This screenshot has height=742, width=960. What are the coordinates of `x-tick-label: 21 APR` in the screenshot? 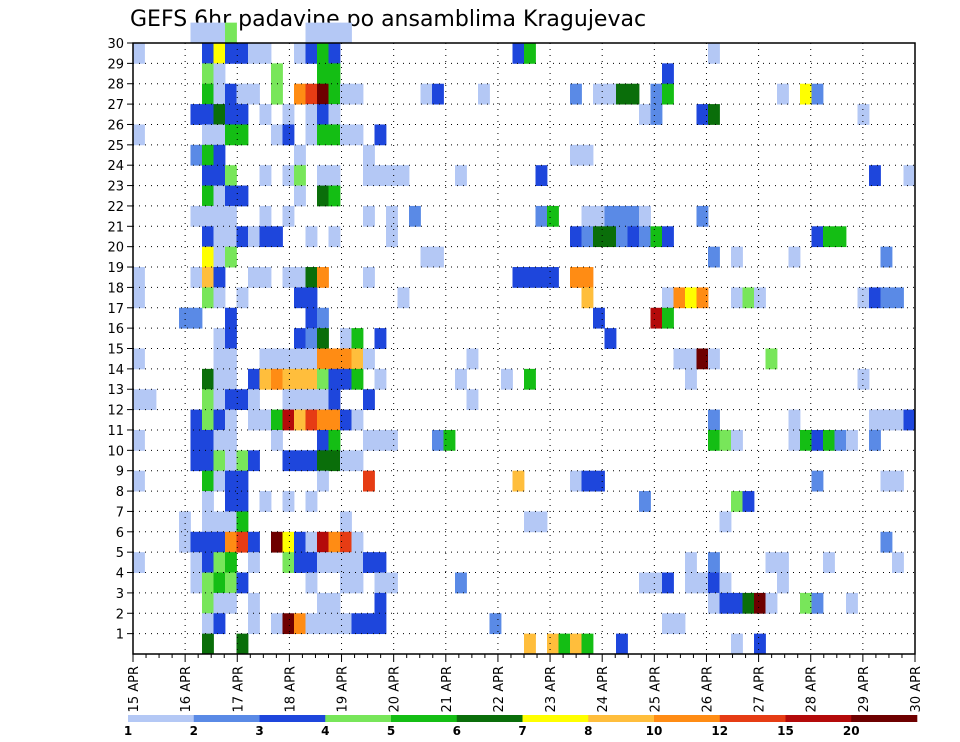 It's located at (447, 689).